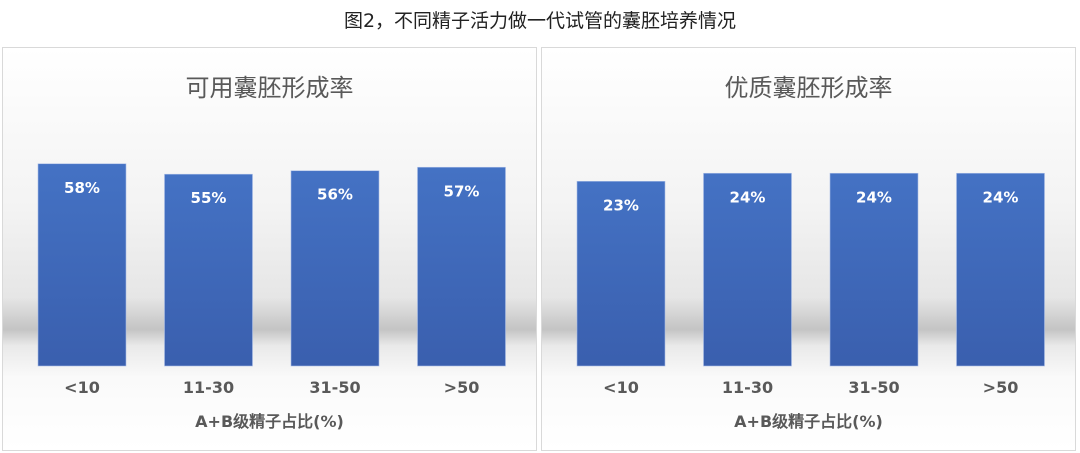  I want to click on chart-title: 优质囊胚形成率, so click(808, 88).